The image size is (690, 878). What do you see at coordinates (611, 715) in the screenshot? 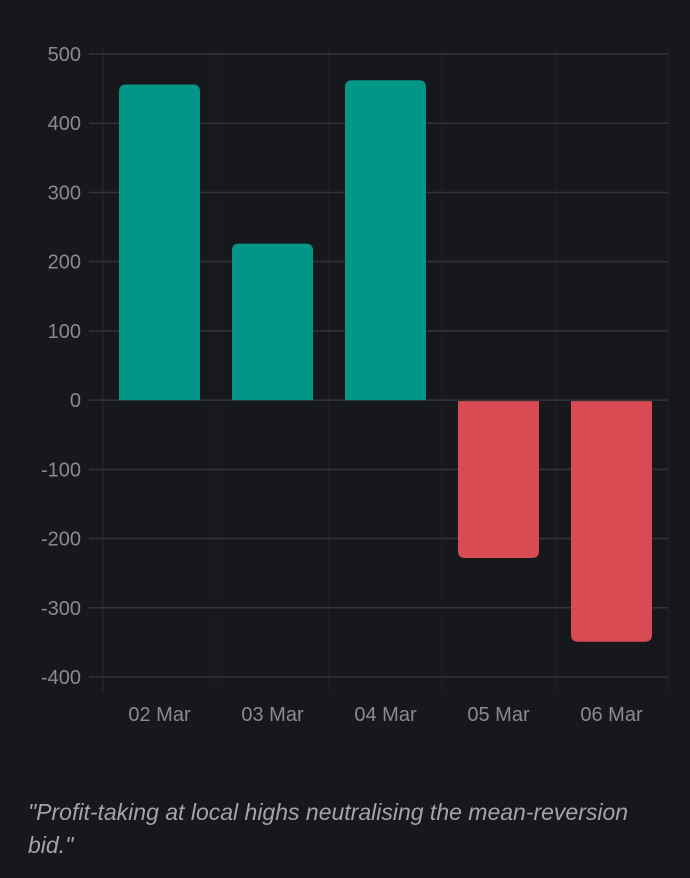
I see `x-tick-label: 06 Mar` at bounding box center [611, 715].